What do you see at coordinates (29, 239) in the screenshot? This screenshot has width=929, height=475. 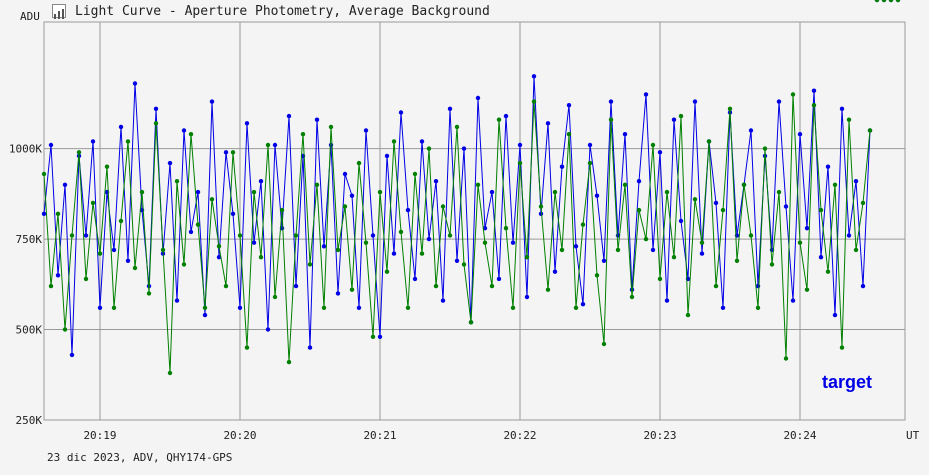 I see `y-tick-label: 750K` at bounding box center [29, 239].